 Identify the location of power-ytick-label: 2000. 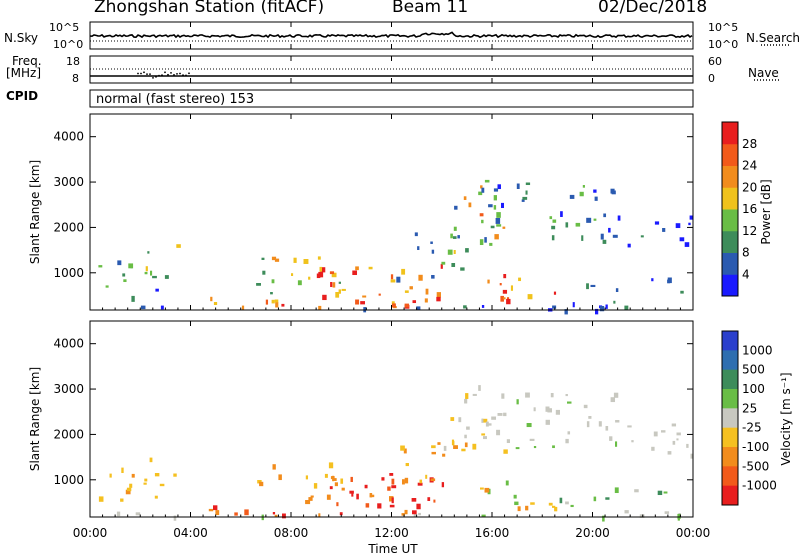
(68, 227).